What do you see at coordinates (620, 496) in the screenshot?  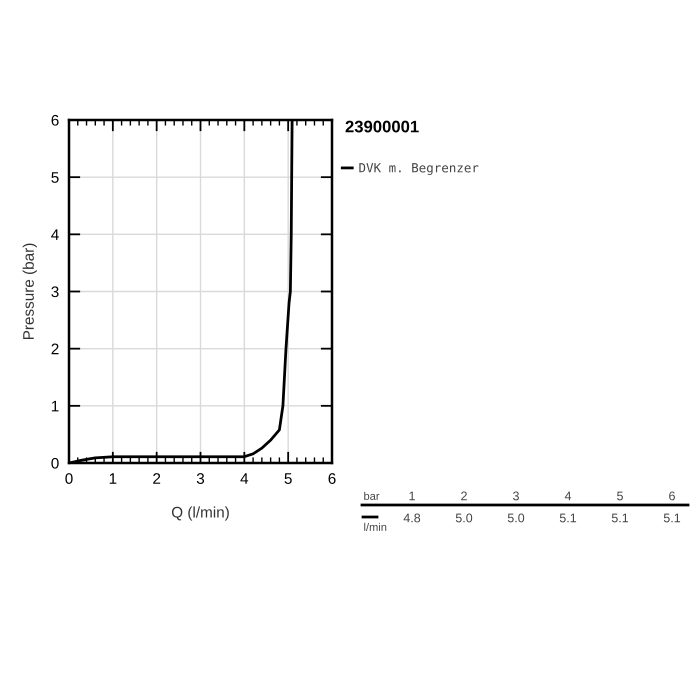 I see `text: 5` at bounding box center [620, 496].